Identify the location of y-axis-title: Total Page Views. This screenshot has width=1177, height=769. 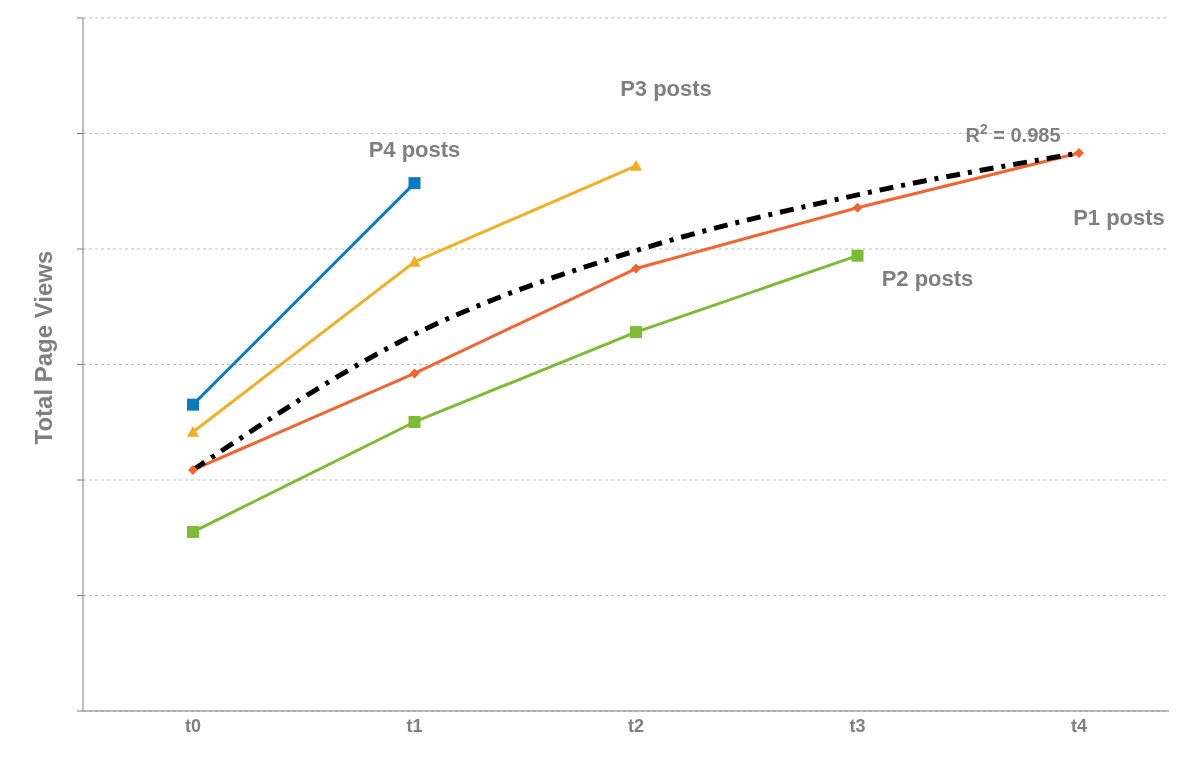
(43, 347).